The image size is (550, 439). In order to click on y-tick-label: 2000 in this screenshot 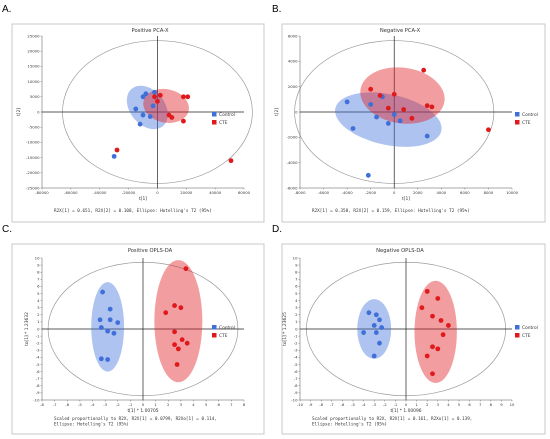, I will do `click(293, 86)`.